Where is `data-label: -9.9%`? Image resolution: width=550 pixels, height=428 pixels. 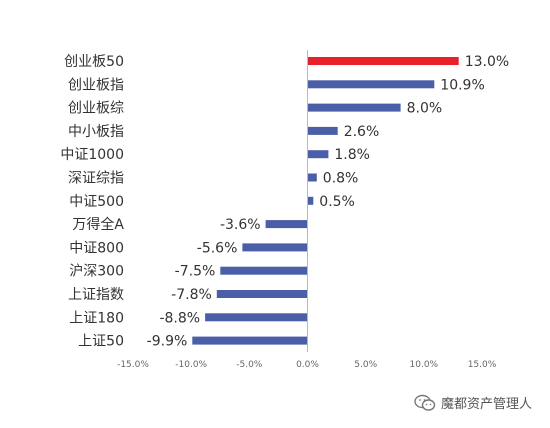
data-label: -9.9% is located at coordinates (167, 342).